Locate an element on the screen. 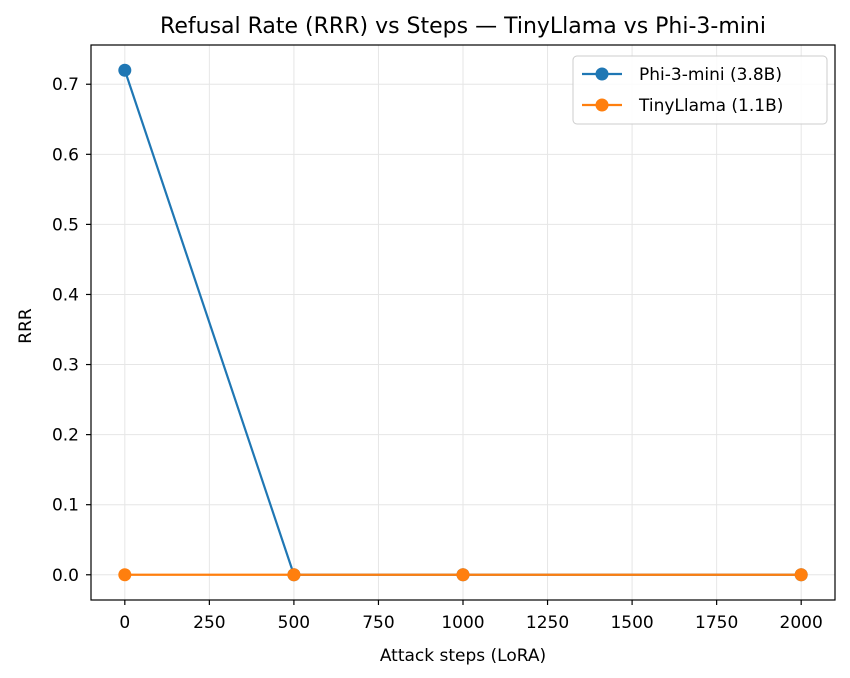 Image resolution: width=850 pixels, height=678 pixels. legend-label: TinyLlama (1.1B) is located at coordinates (710, 106).